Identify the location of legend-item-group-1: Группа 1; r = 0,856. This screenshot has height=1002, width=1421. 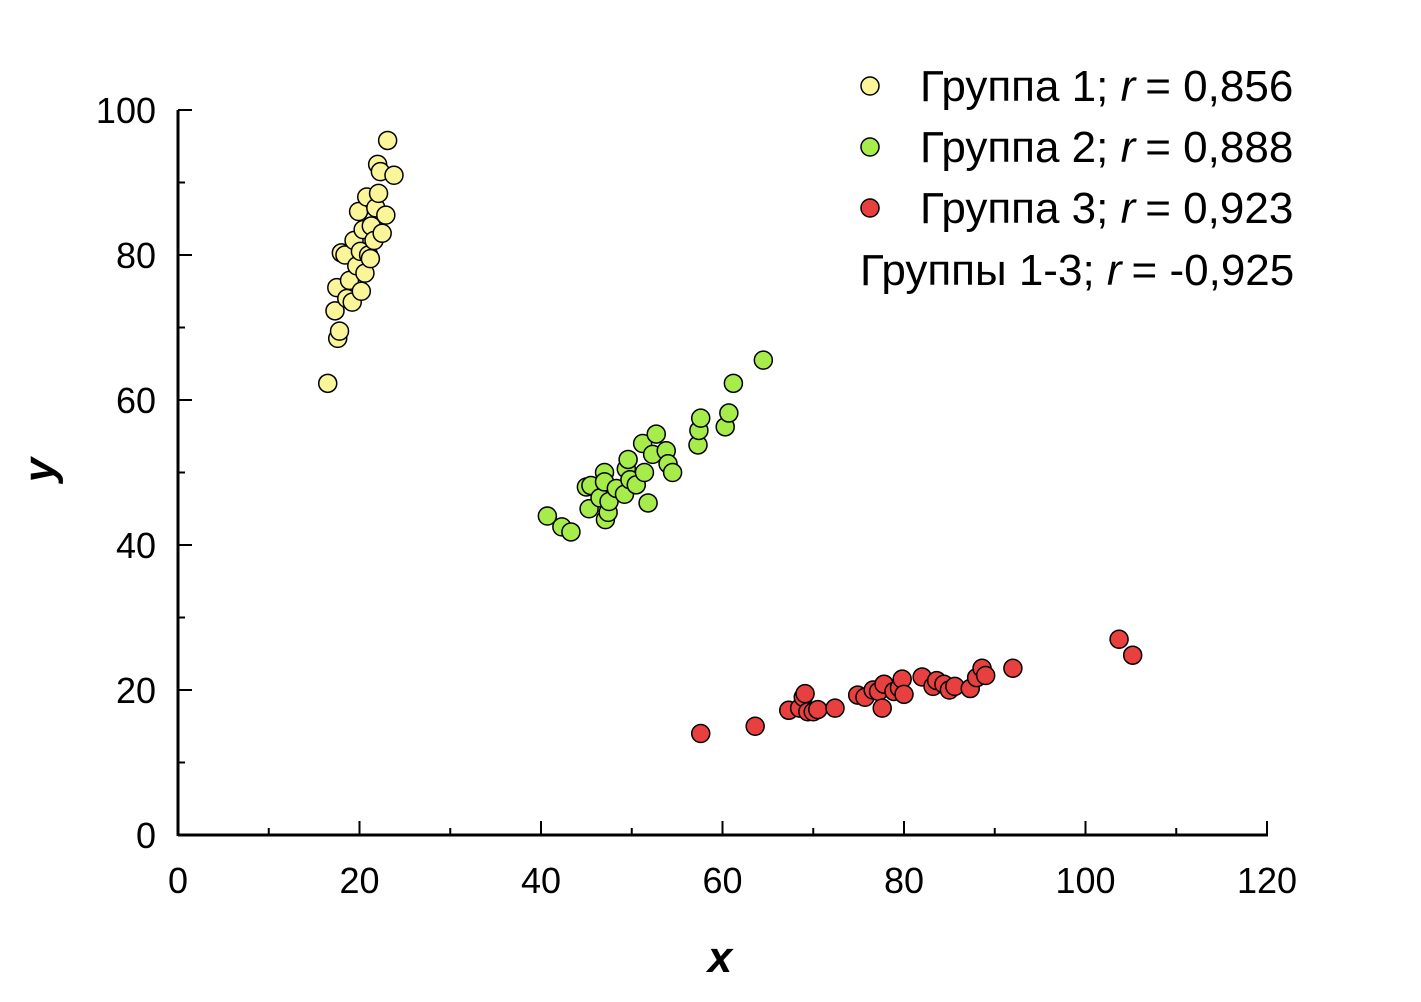
(1076, 86).